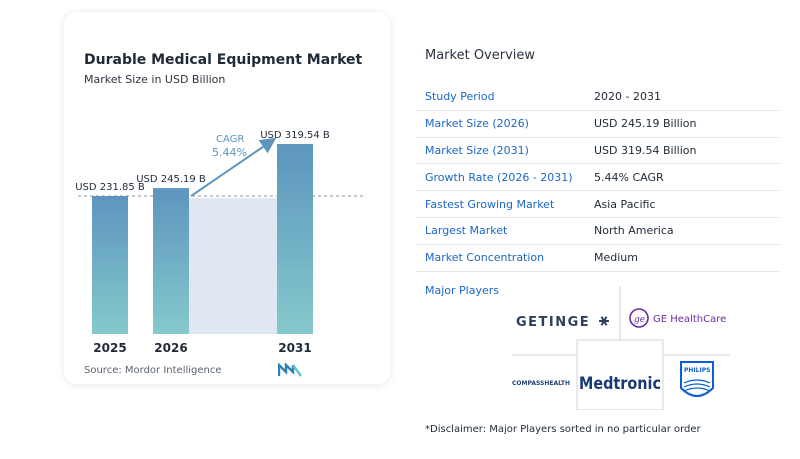 Image resolution: width=800 pixels, height=459 pixels. Describe the element at coordinates (171, 261) in the screenshot. I see `bar-2026` at that location.